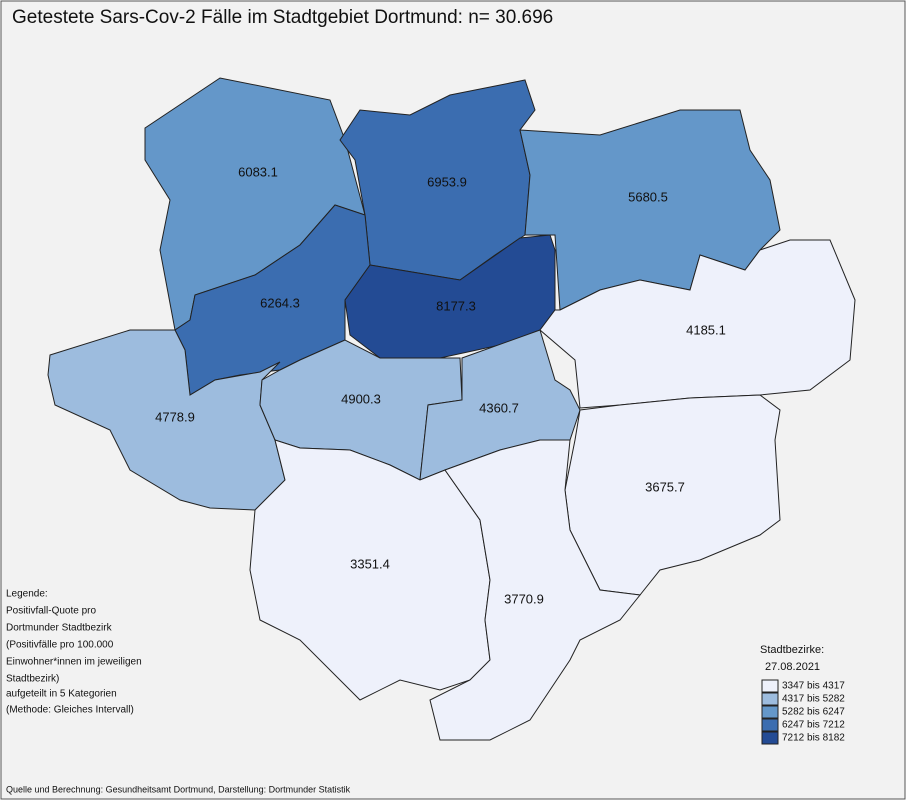 The height and width of the screenshot is (800, 906). I want to click on note-line: Positivfall-Quote pro, so click(51, 611).